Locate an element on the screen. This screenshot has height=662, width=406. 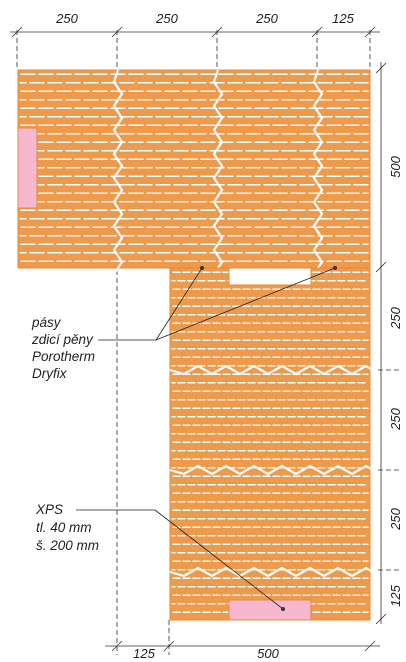
right-dim-1: 500 is located at coordinates (395, 166).